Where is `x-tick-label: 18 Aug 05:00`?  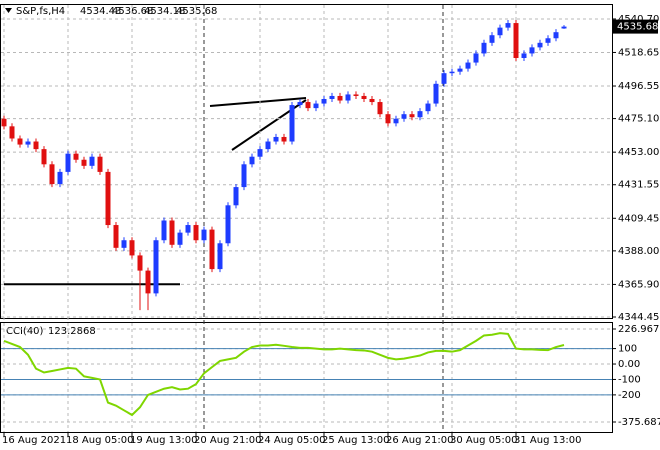
x-tick-label: 18 Aug 05:00 is located at coordinates (99, 440).